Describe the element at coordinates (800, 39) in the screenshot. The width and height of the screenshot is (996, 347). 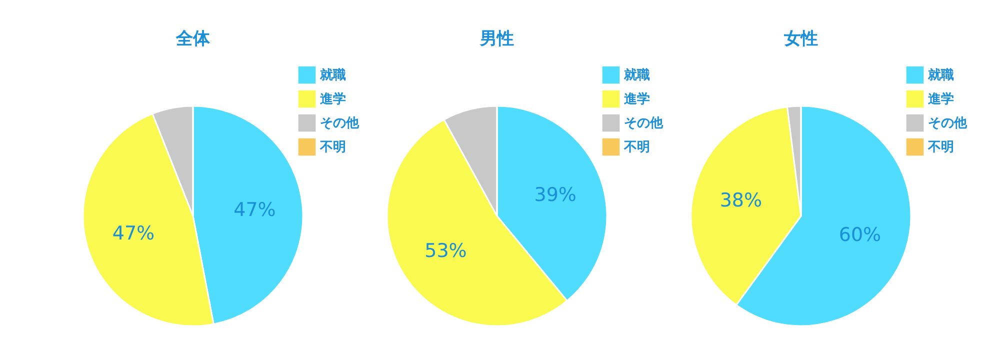
I see `chart-title: 女性` at that location.